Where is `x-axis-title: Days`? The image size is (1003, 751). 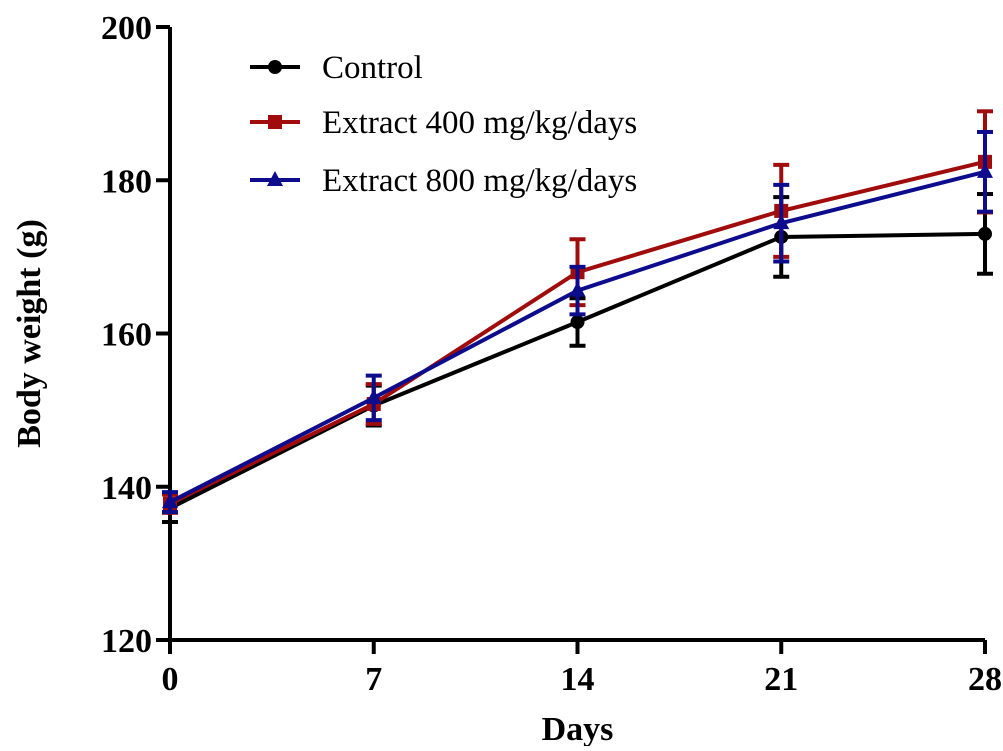
x-axis-title: Days is located at coordinates (578, 728).